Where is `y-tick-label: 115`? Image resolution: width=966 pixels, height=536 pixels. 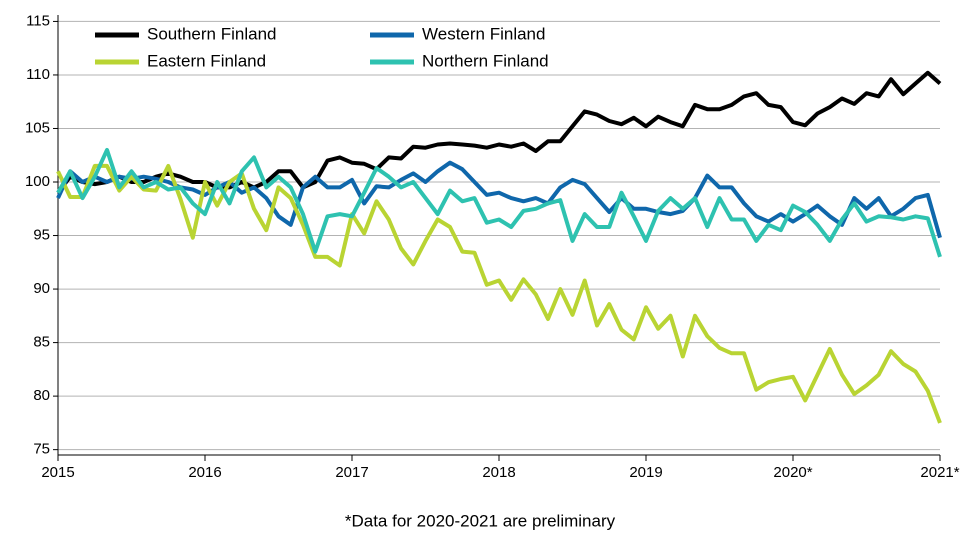 y-tick-label: 115 is located at coordinates (38, 20).